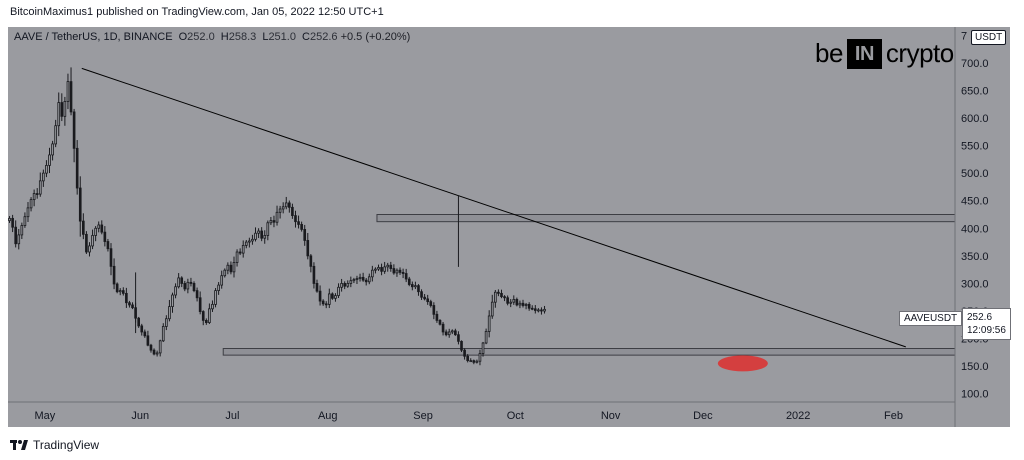 The height and width of the screenshot is (460, 1024). What do you see at coordinates (975, 91) in the screenshot?
I see `y-tick-label: 650.0` at bounding box center [975, 91].